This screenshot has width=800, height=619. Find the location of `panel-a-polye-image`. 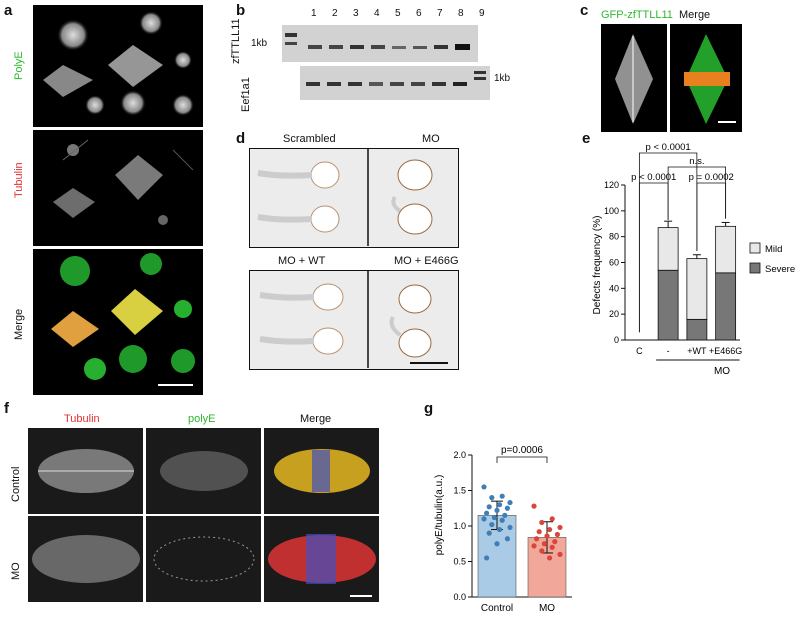

panel-a-polye-image is located at coordinates (118, 66).